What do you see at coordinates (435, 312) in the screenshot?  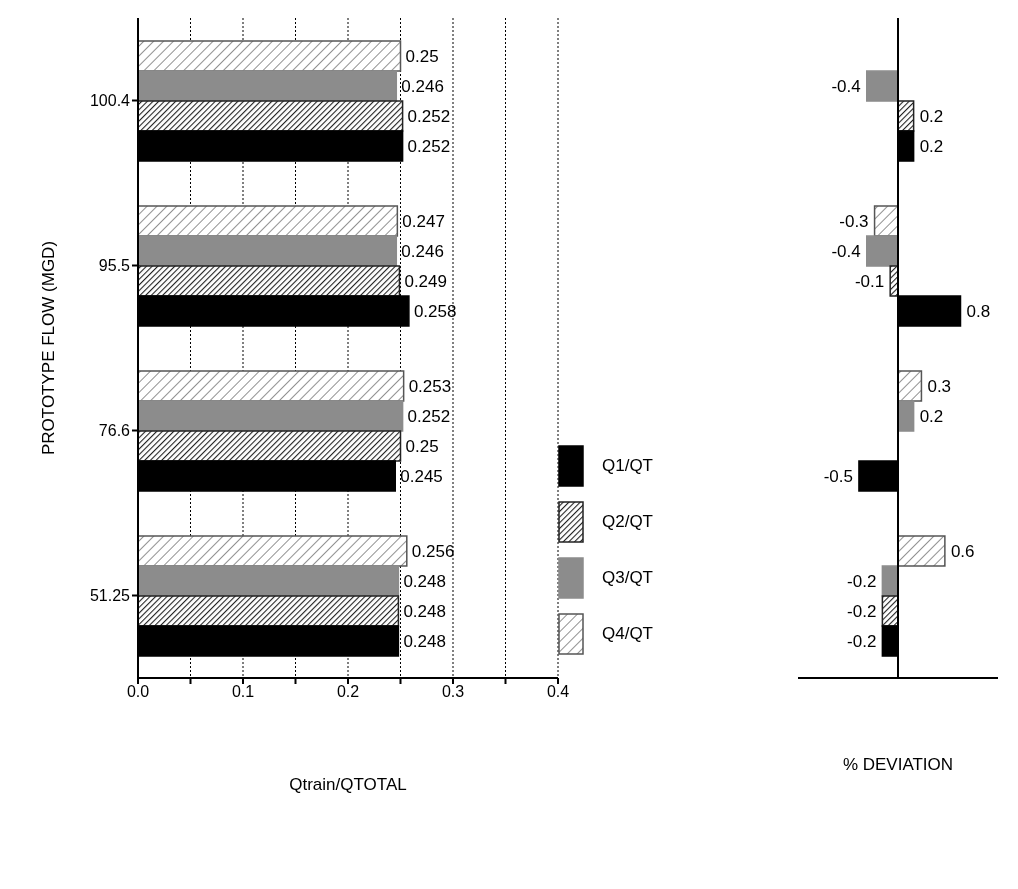 I see `data-label: 0.258` at bounding box center [435, 312].